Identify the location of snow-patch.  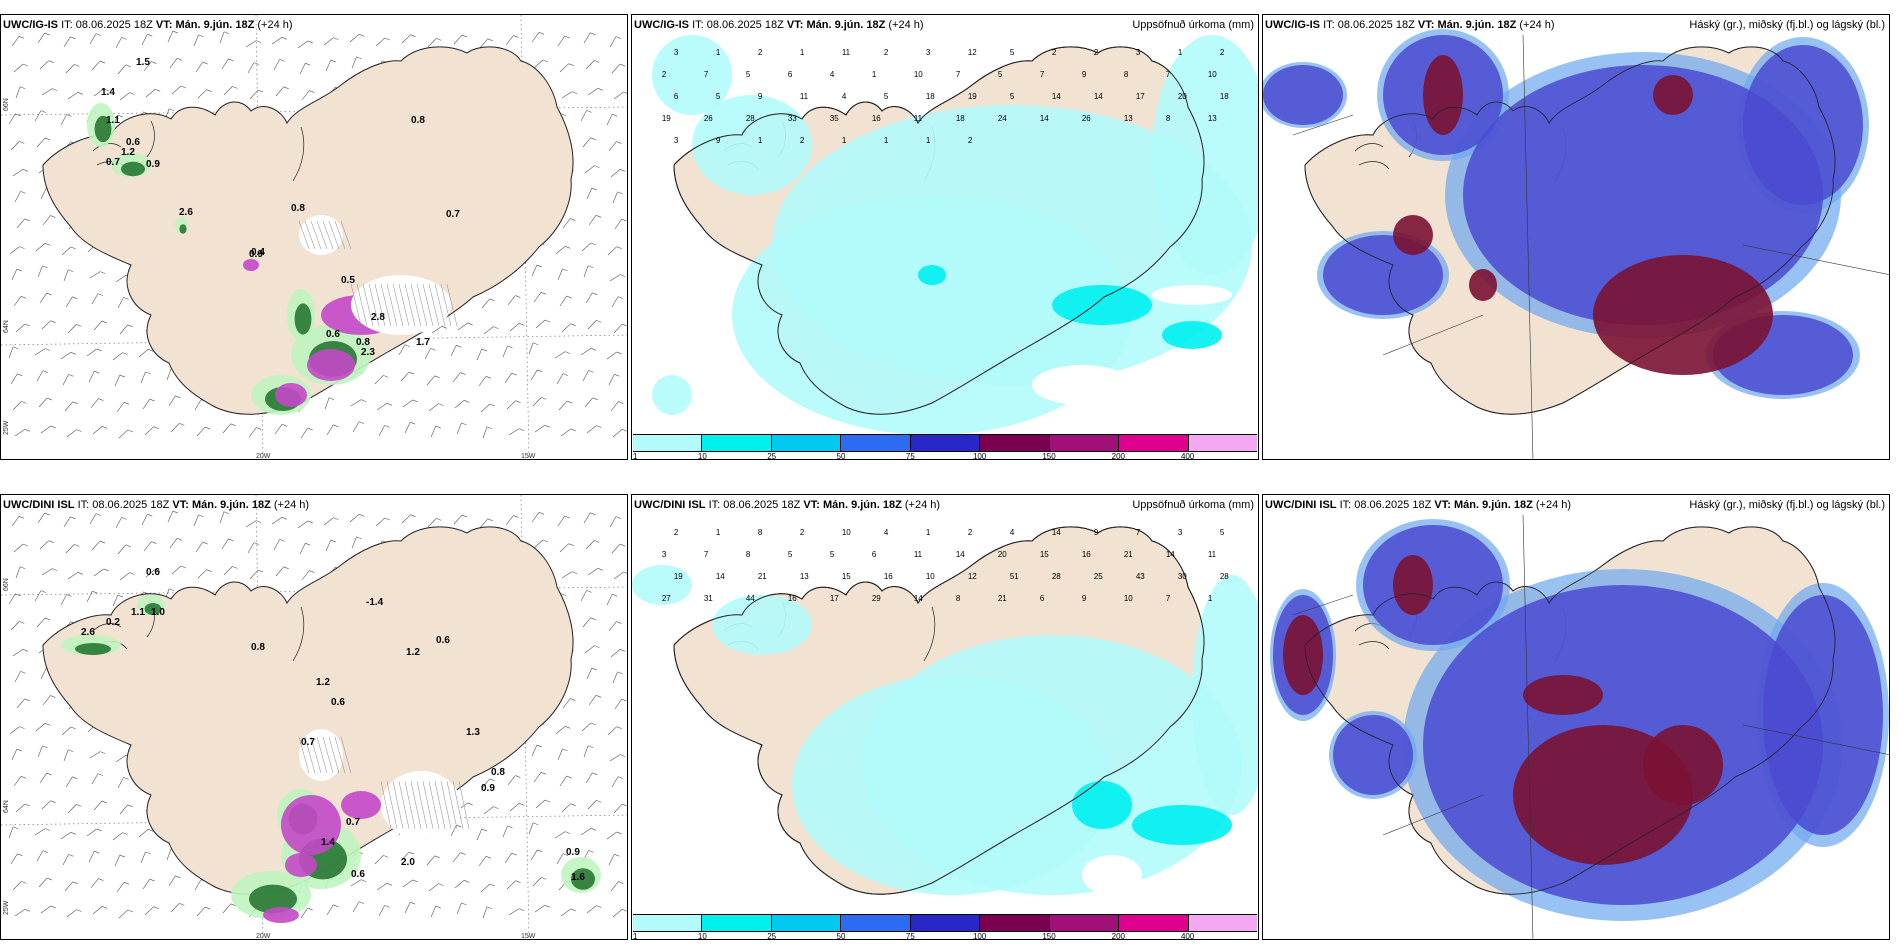
(321, 755).